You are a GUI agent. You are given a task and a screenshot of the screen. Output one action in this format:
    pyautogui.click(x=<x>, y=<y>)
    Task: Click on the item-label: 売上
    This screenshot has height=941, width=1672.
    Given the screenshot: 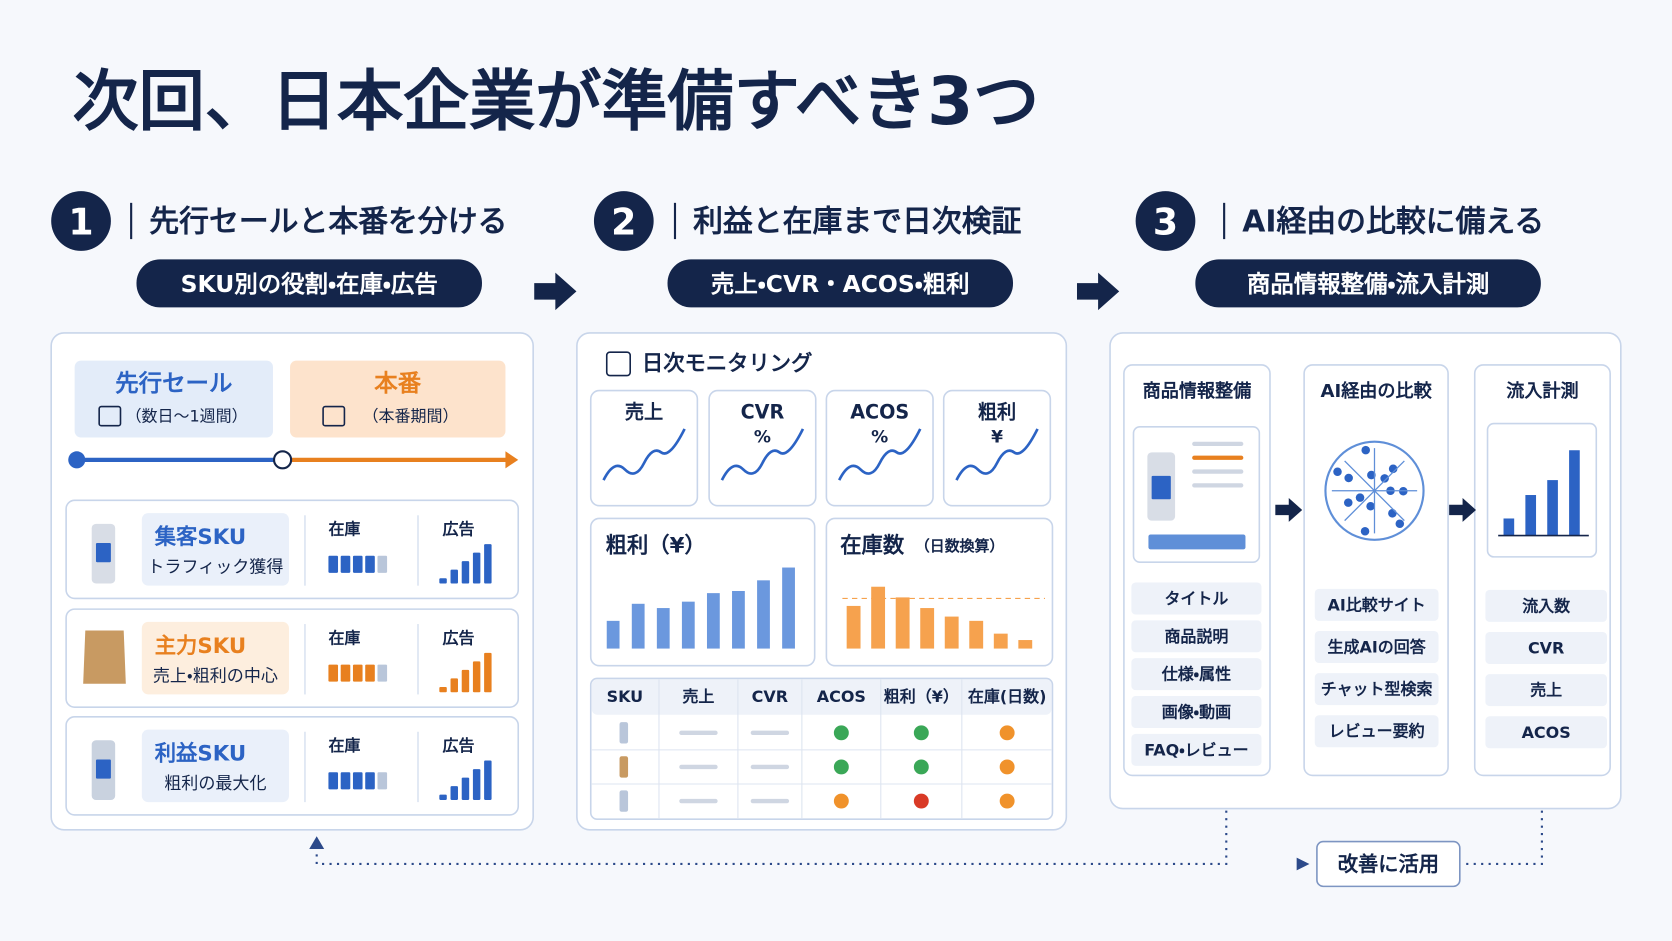 What is the action you would take?
    pyautogui.click(x=1546, y=690)
    